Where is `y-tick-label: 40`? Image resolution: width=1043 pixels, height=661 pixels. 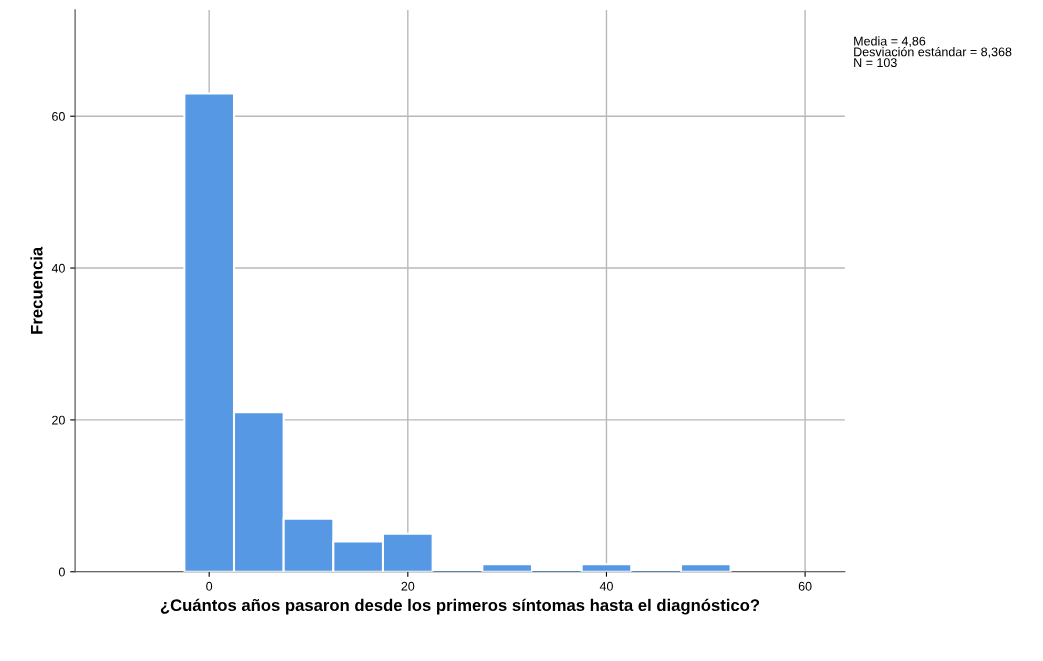 y-tick-label: 40 is located at coordinates (58, 268).